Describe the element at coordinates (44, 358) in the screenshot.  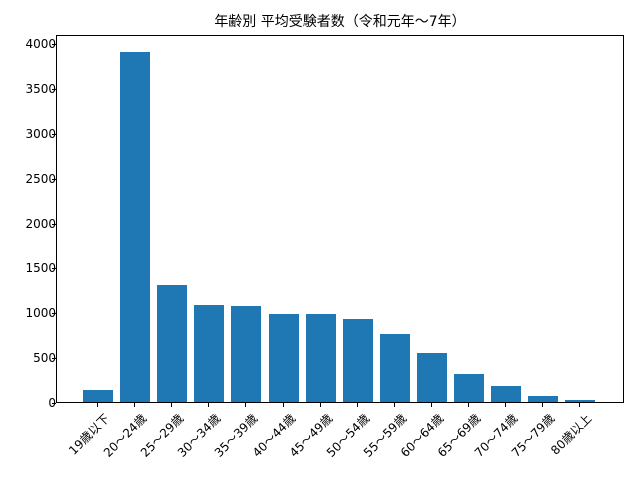
I see `y-tick-label: 500` at that location.